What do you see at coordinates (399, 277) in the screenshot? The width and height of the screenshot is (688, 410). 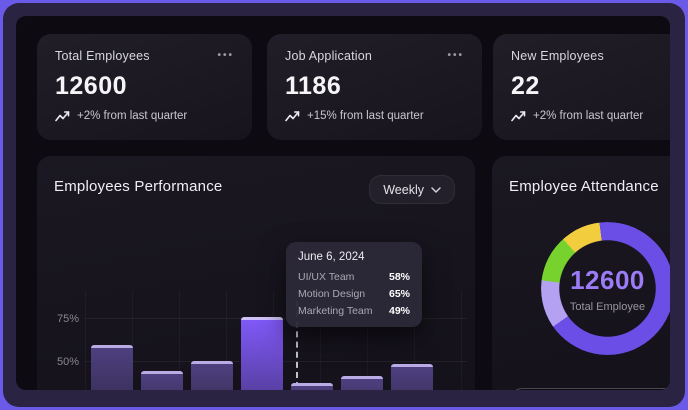 I see `tooltip-series-value: 58%` at bounding box center [399, 277].